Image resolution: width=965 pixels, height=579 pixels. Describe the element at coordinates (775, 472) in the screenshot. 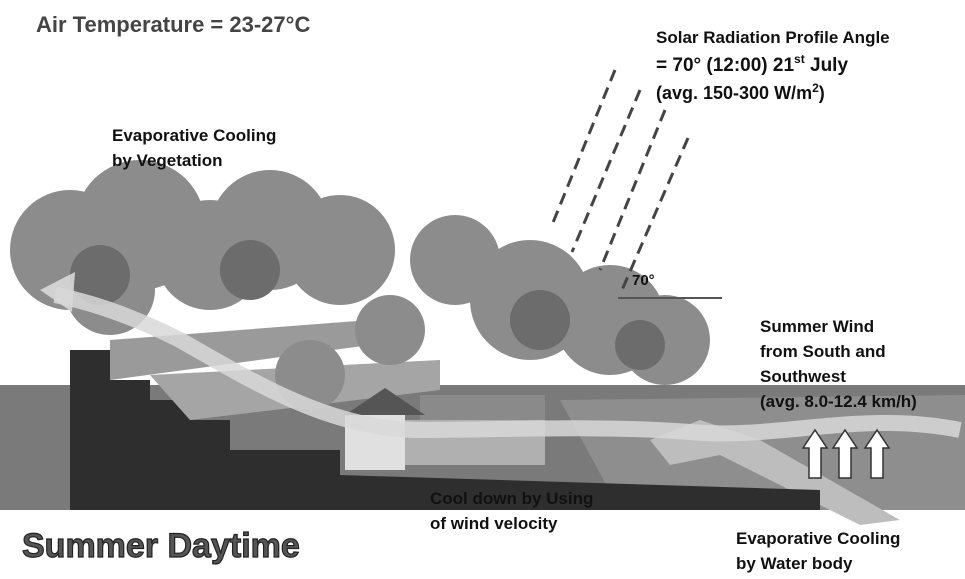

I see `water-channel` at that location.